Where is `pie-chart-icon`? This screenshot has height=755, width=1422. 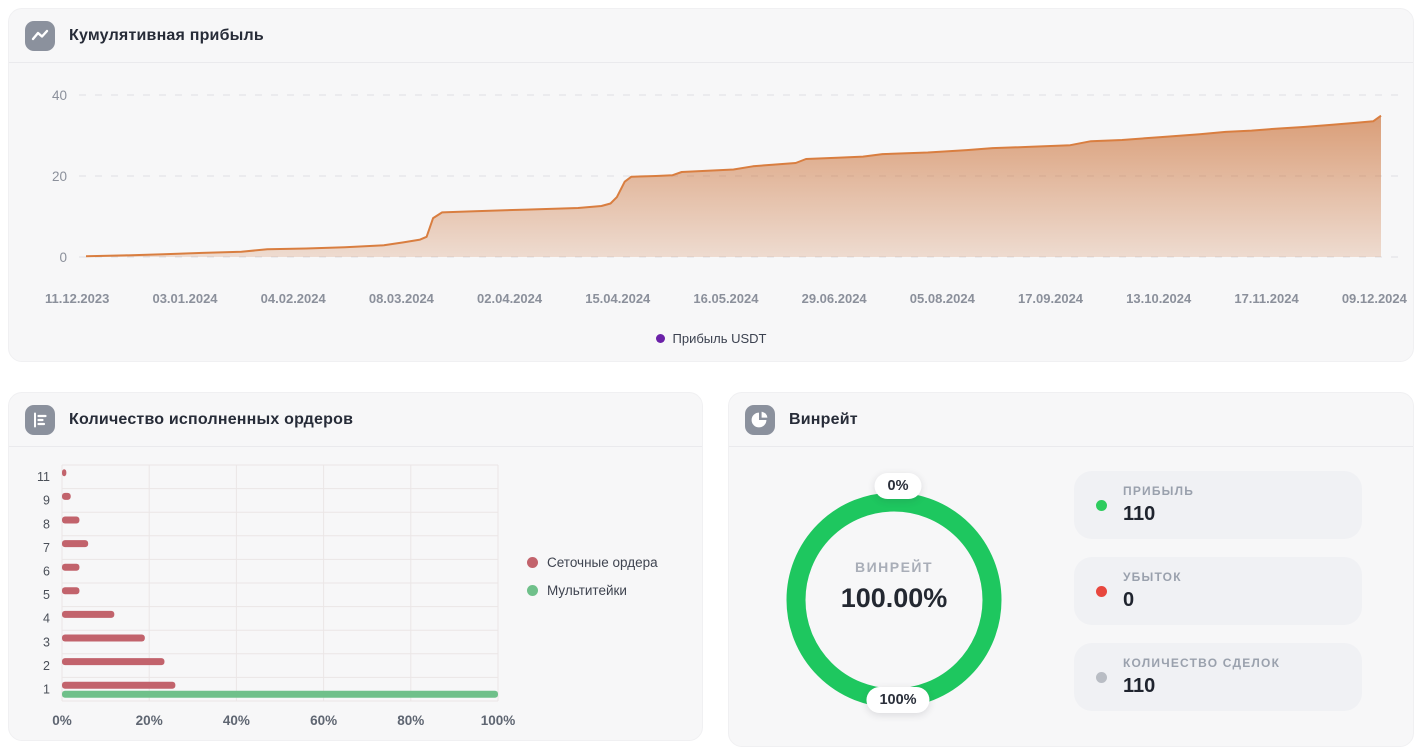
pie-chart-icon is located at coordinates (760, 419).